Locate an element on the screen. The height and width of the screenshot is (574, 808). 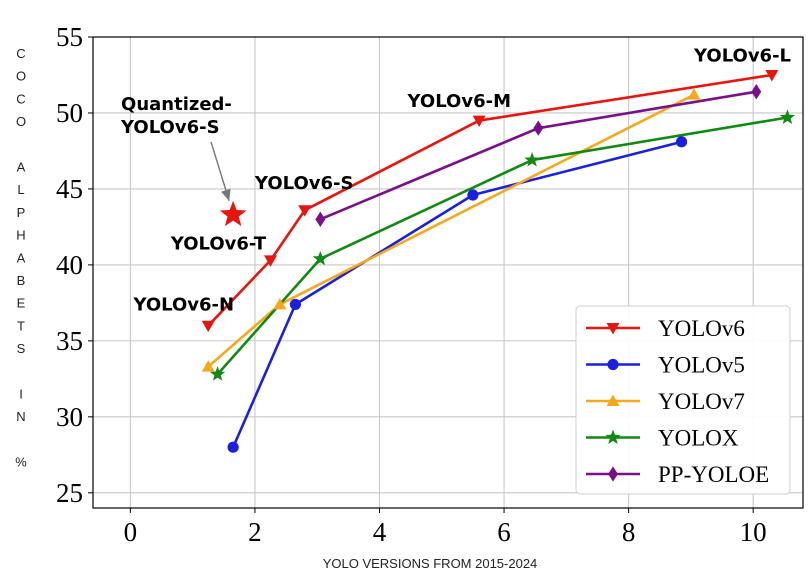
y-axis-label-char: N is located at coordinates (20, 416).